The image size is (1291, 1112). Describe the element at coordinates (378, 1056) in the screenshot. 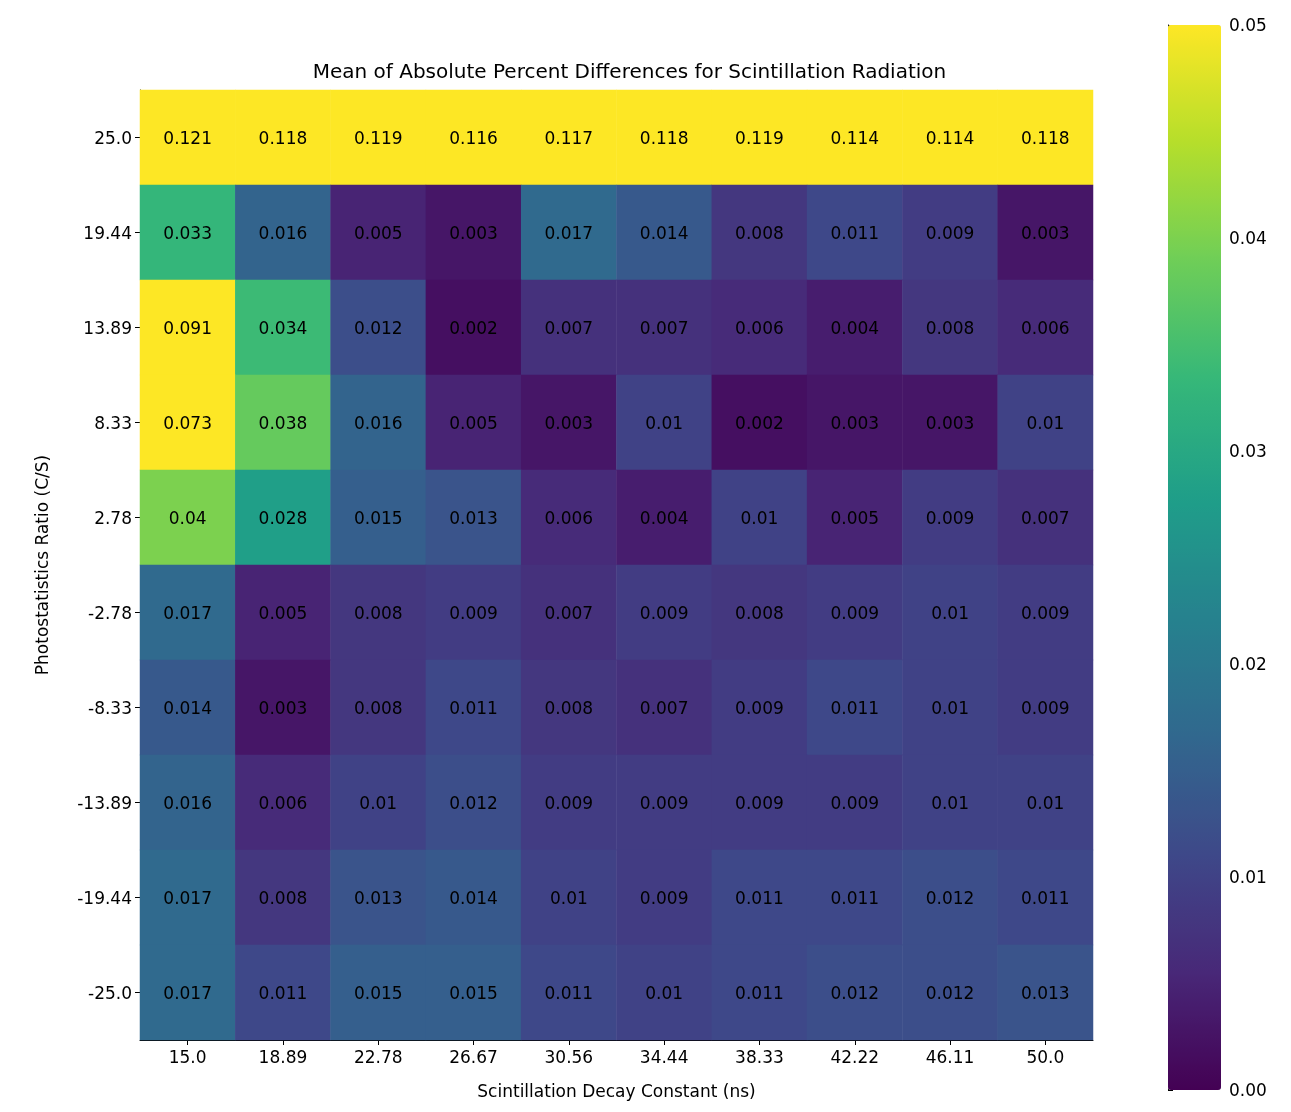

I see `x-tick-label: 22.78` at that location.